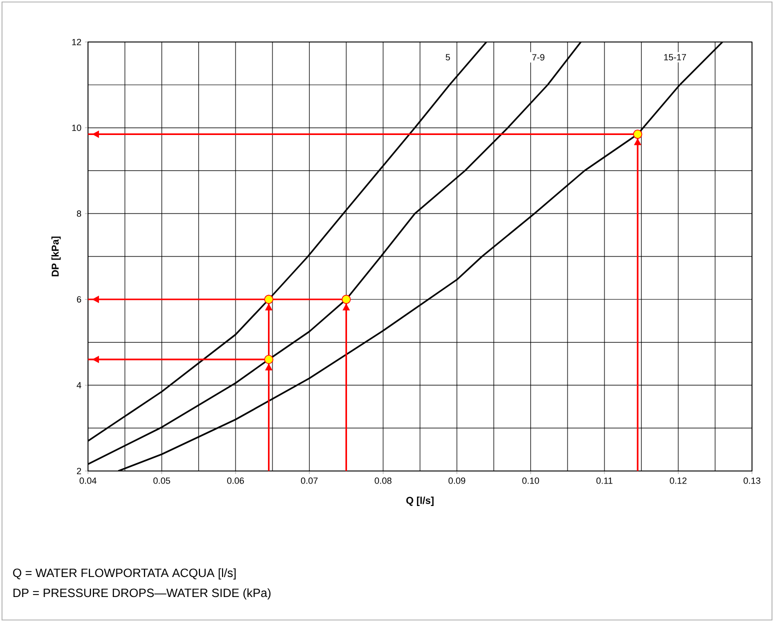  I want to click on y-tick-label: 8, so click(79, 213).